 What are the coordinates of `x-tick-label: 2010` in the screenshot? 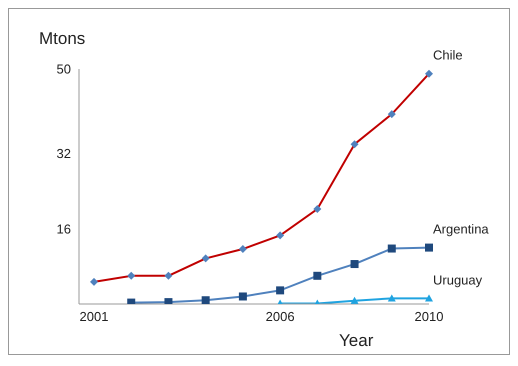 It's located at (429, 316).